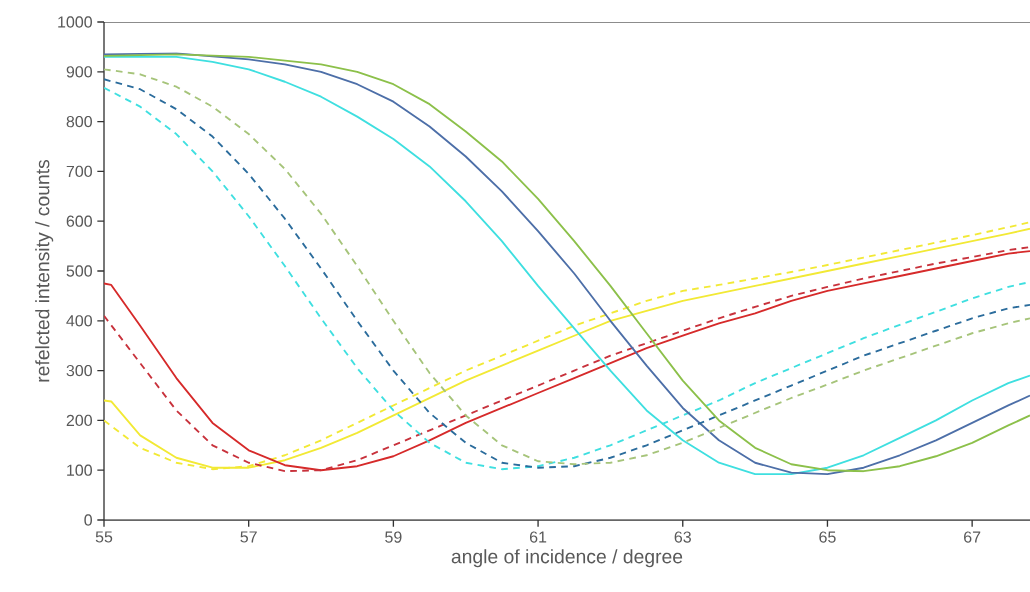 The height and width of the screenshot is (592, 1030). I want to click on y-tick-label: 300, so click(79, 370).